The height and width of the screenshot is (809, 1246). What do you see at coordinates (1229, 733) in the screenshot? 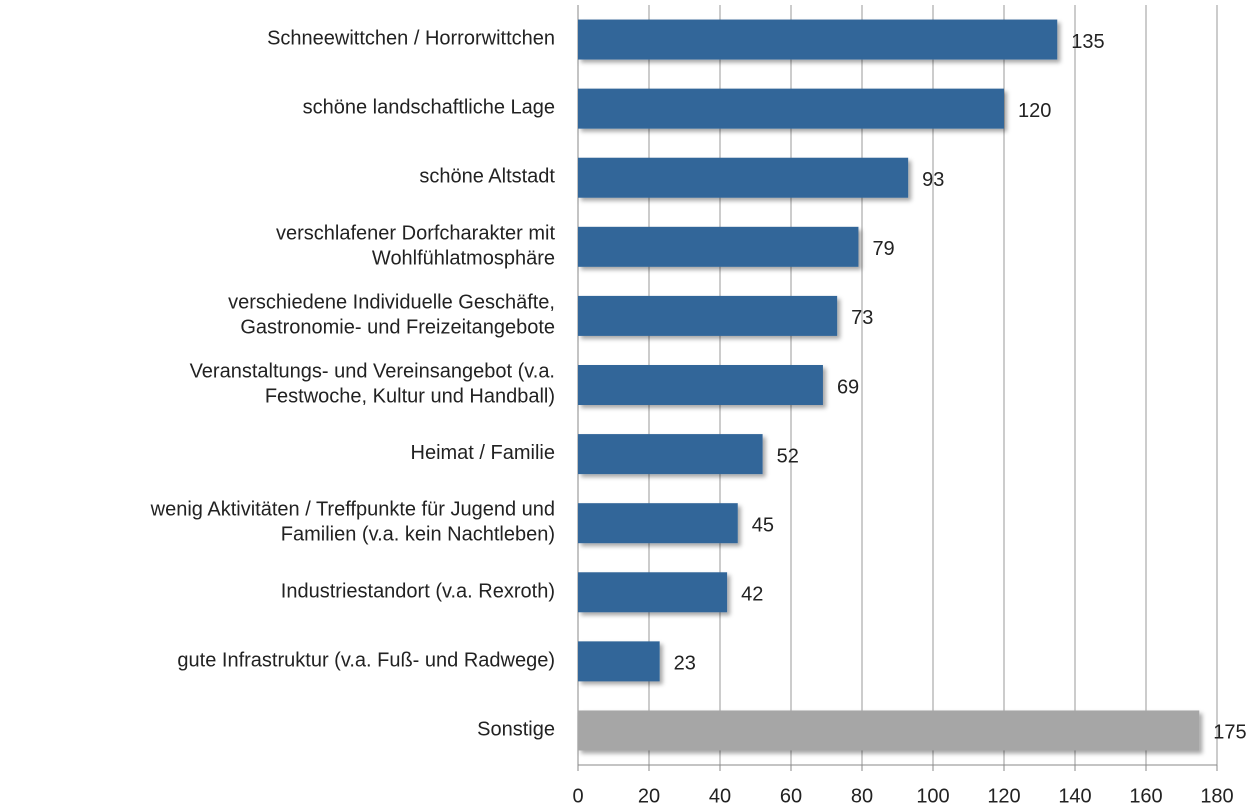
I see `value-label: 175` at bounding box center [1229, 733].